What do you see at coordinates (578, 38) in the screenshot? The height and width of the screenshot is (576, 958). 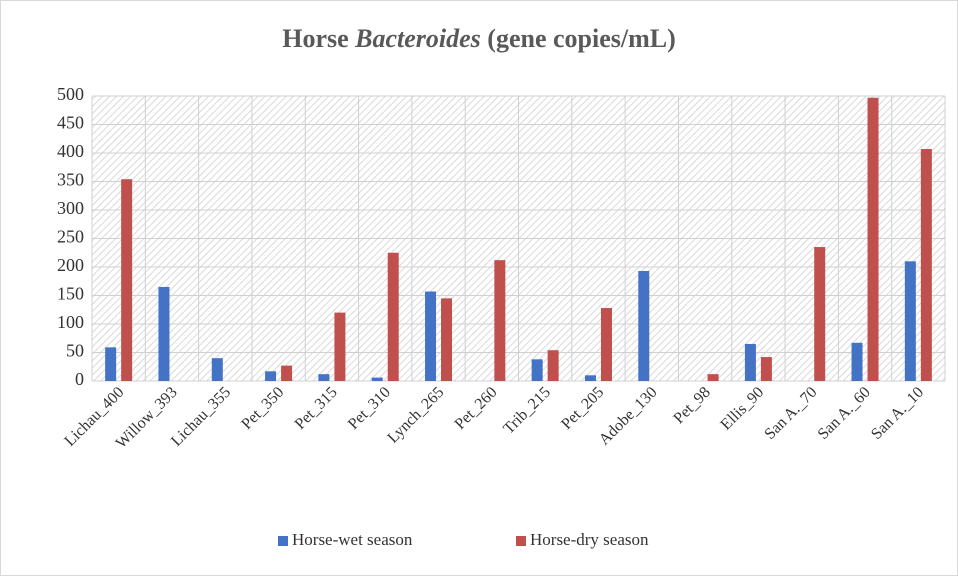 I see `title-part: (gene copies/mL)` at bounding box center [578, 38].